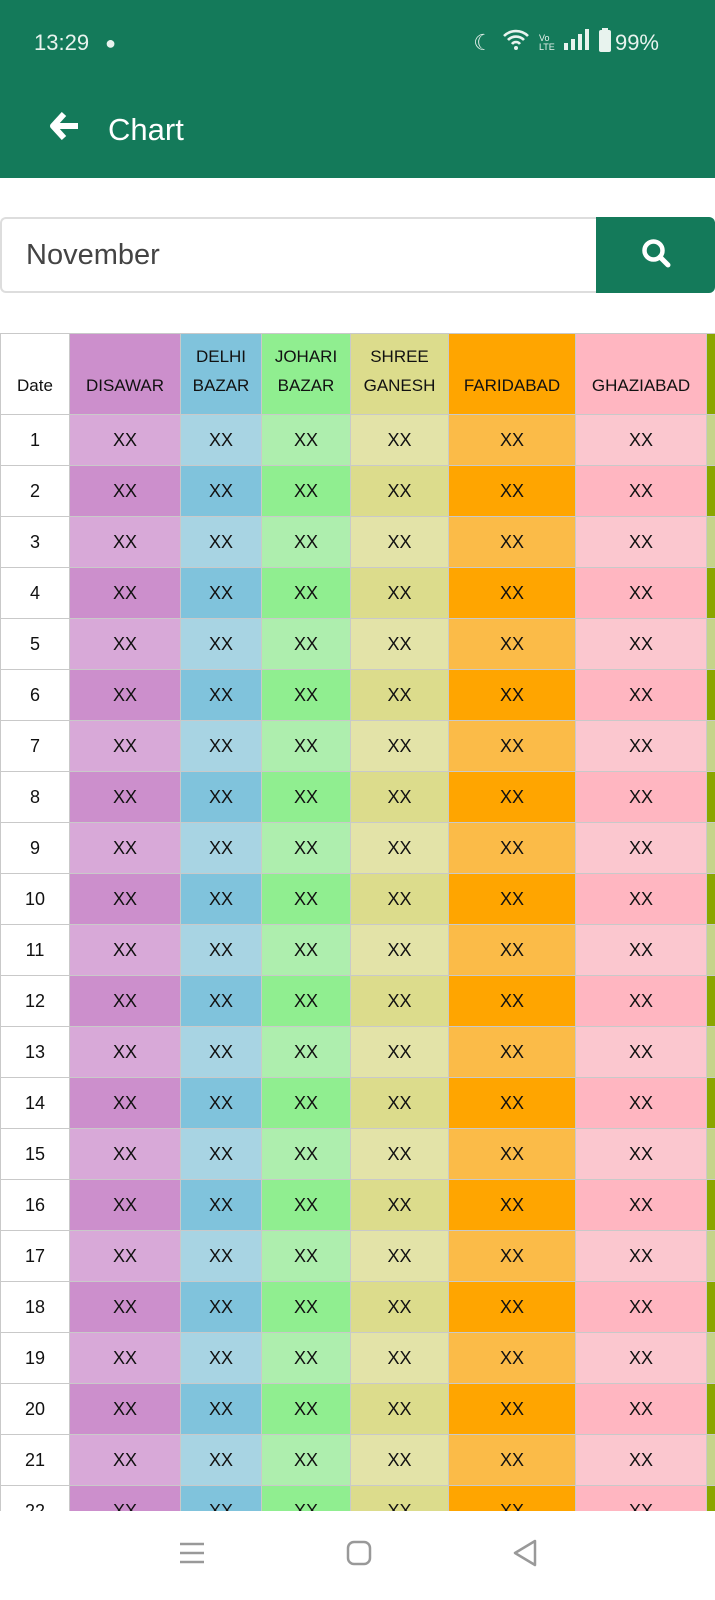 The width and height of the screenshot is (715, 1600). What do you see at coordinates (525, 1555) in the screenshot?
I see `back-icon` at bounding box center [525, 1555].